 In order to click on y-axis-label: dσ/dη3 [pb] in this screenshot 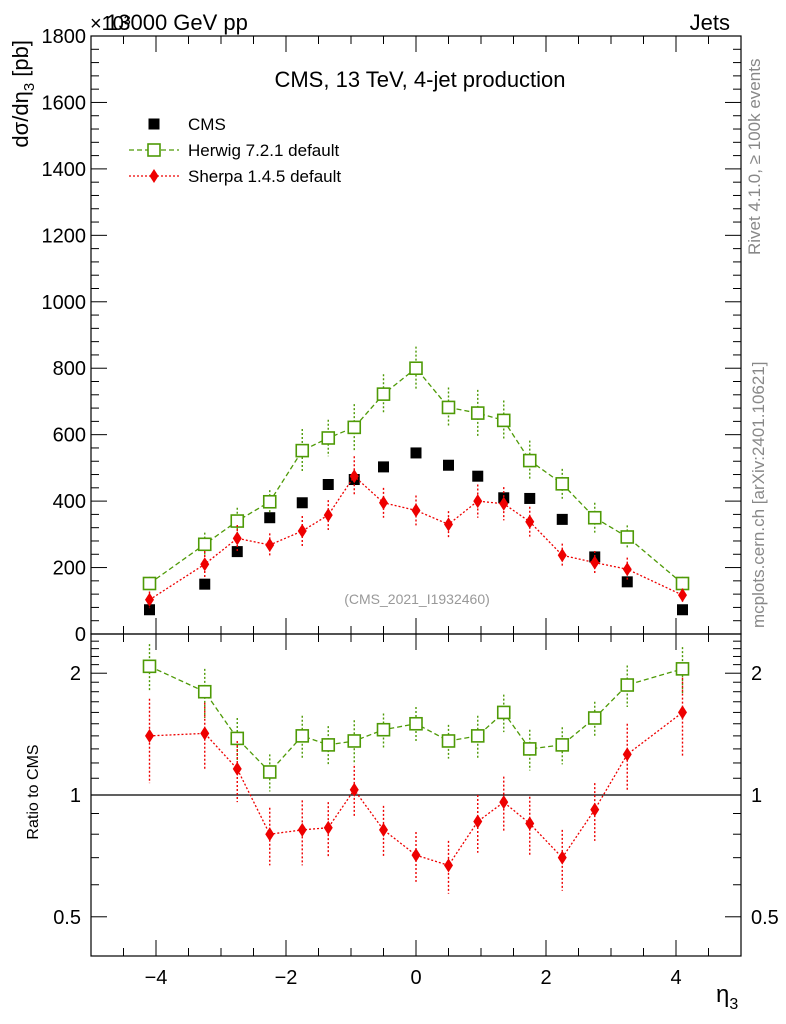, I will do `click(23, 94)`.